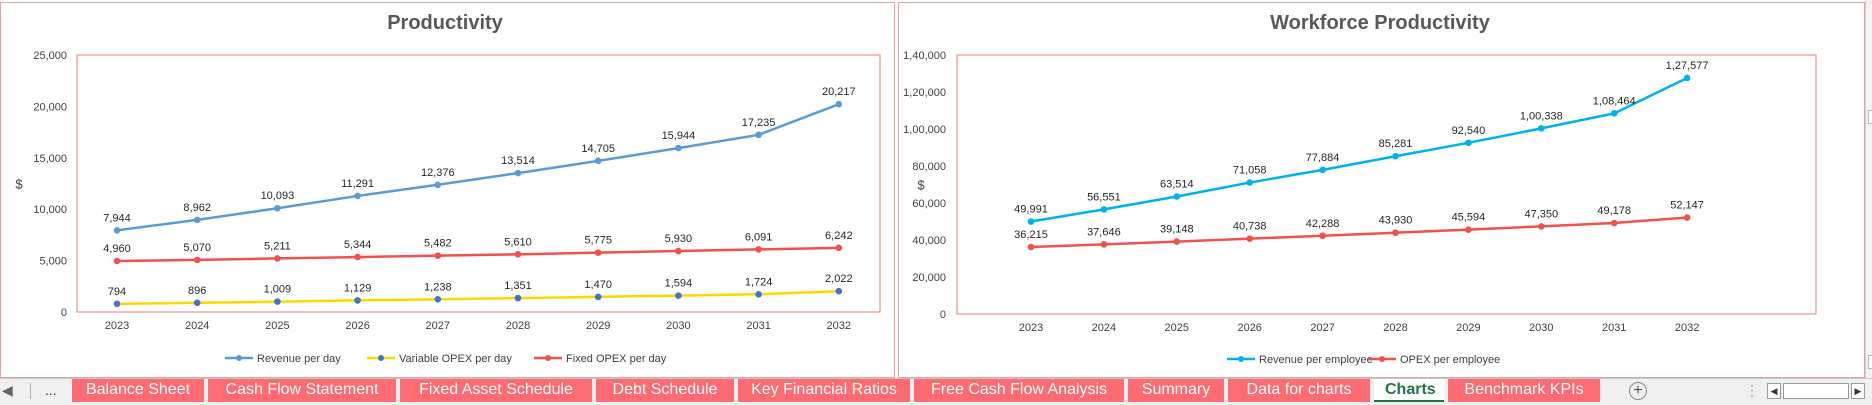 Image resolution: width=1872 pixels, height=405 pixels. I want to click on x-tick-label: 2024, so click(1104, 328).